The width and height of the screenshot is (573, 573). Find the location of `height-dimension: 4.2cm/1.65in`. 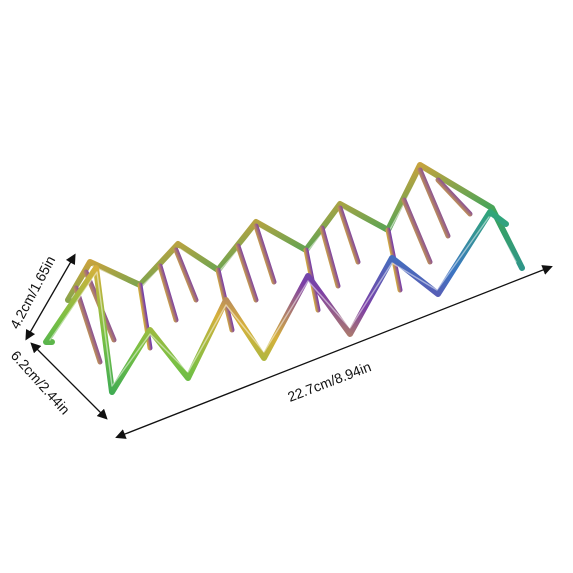

height-dimension: 4.2cm/1.65in is located at coordinates (41, 297).